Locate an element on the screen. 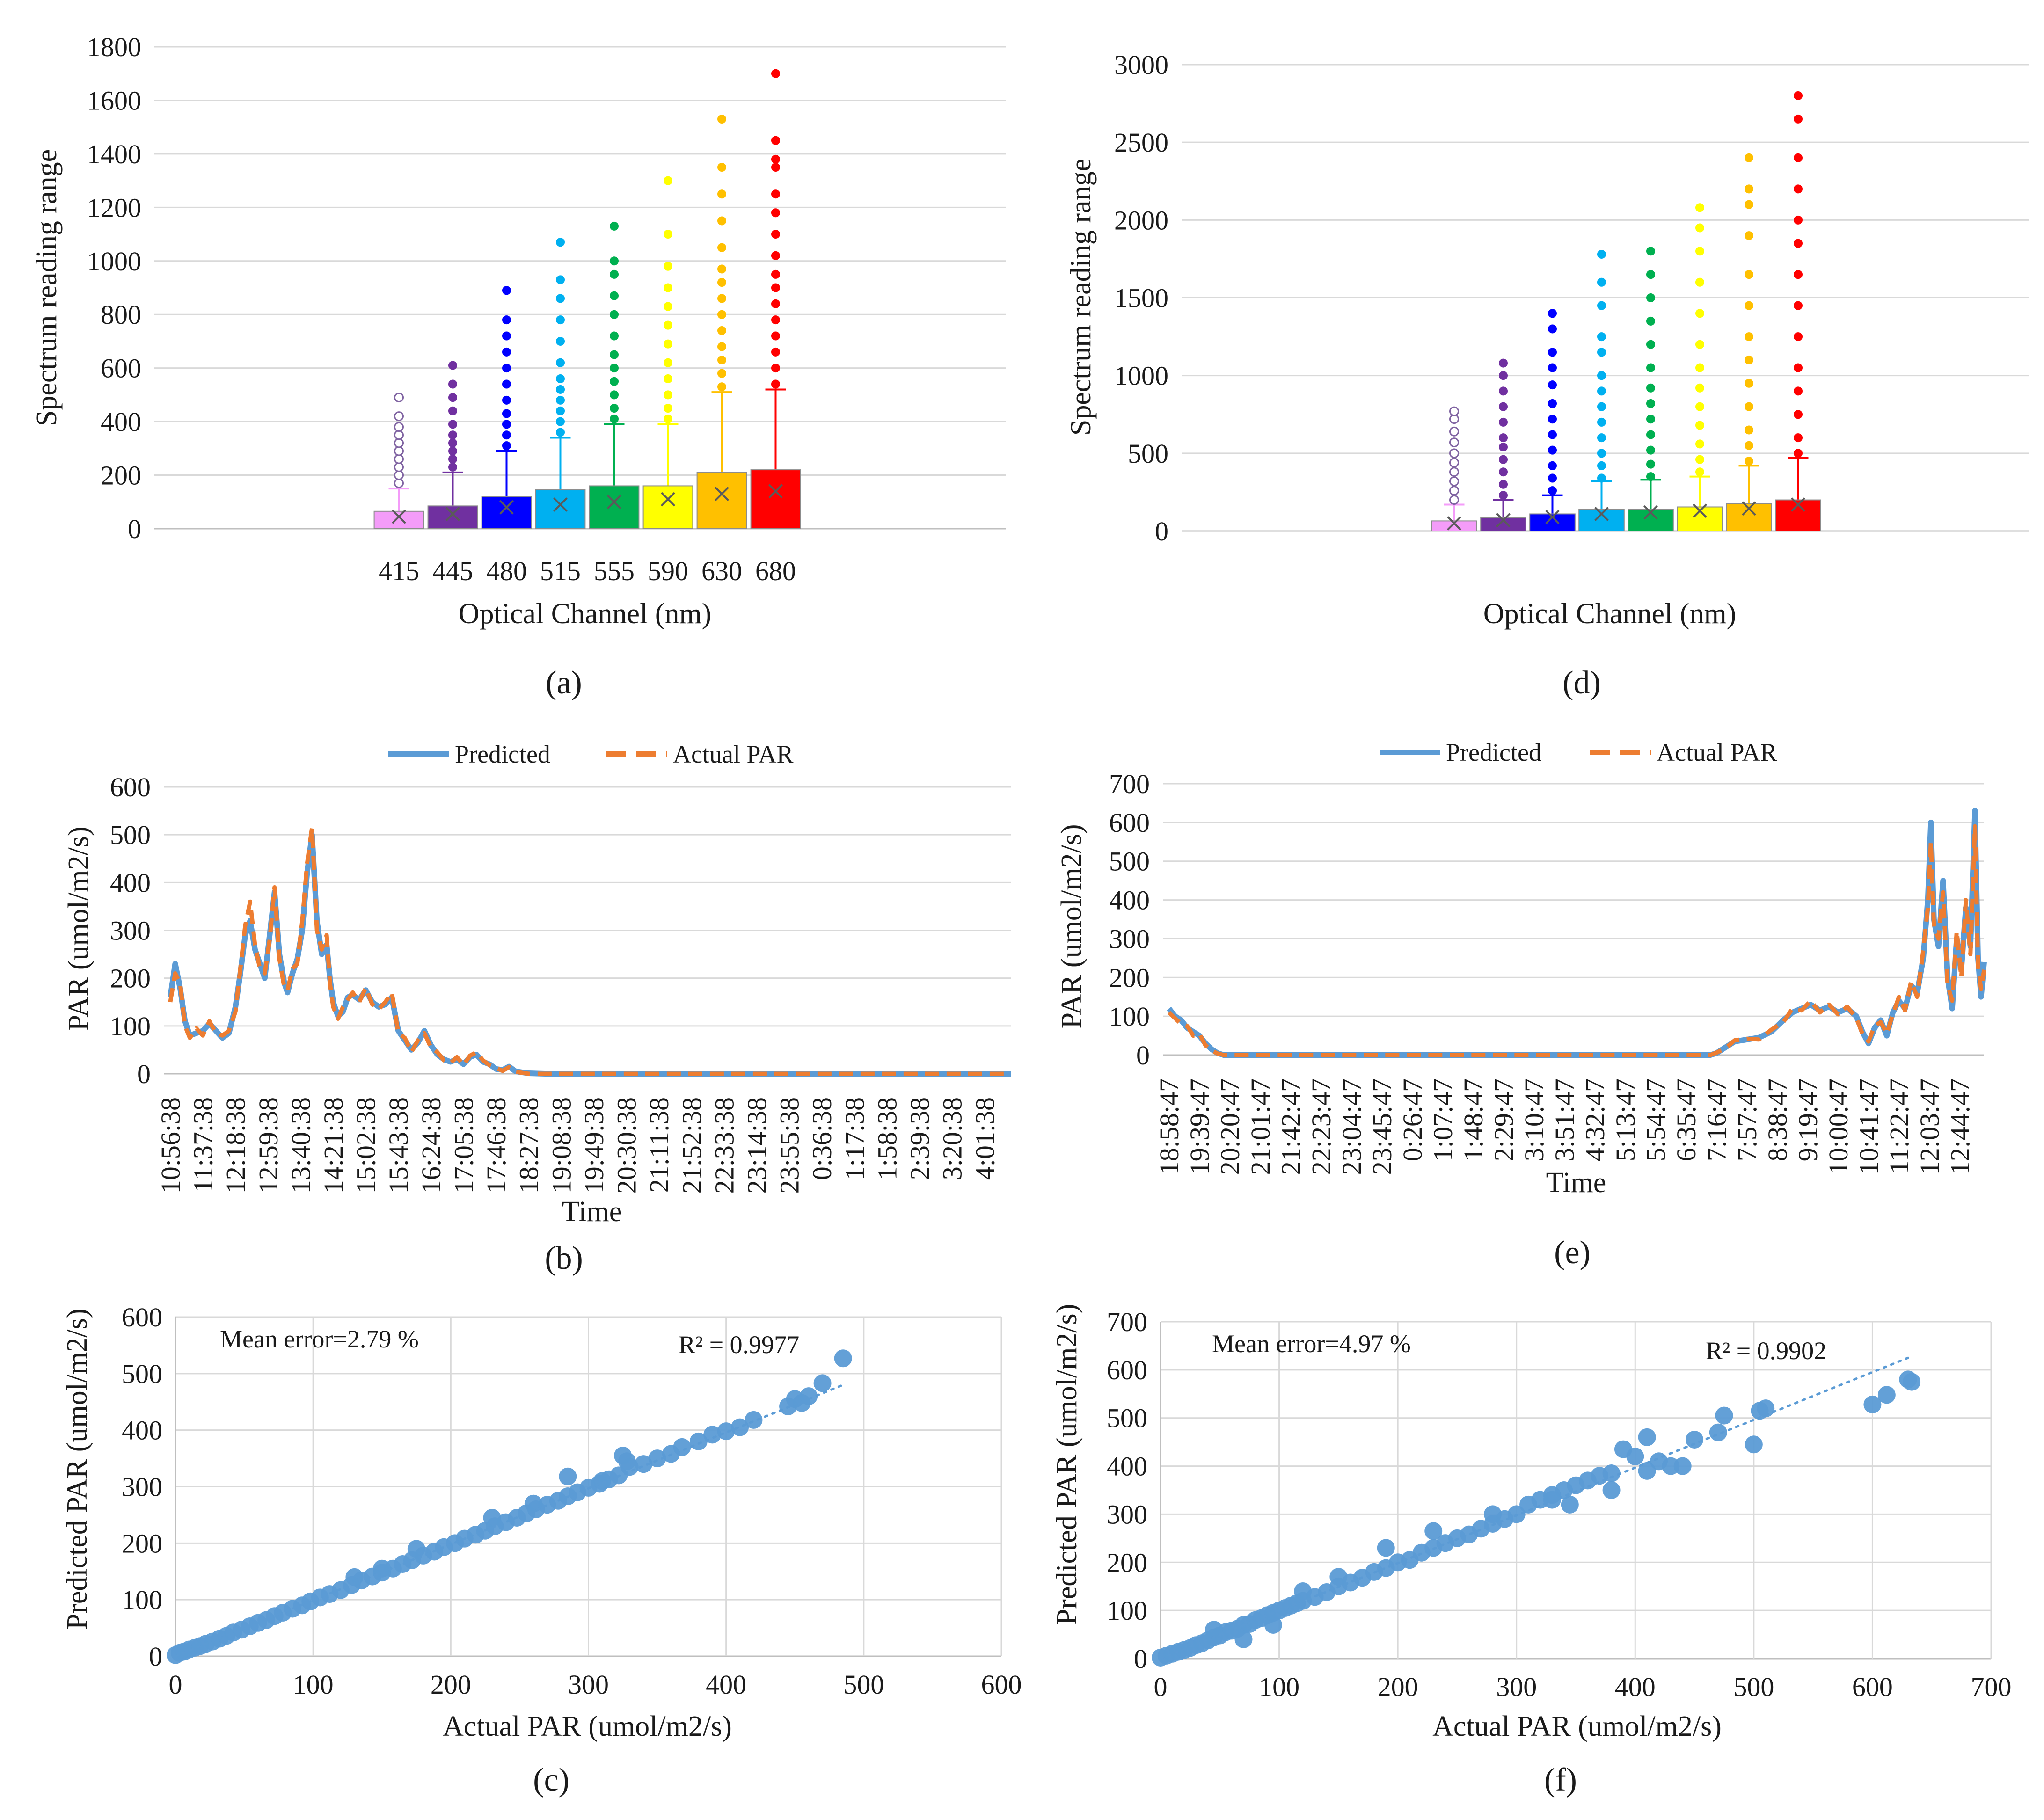  y-tick-label: 100 is located at coordinates (142, 1600).